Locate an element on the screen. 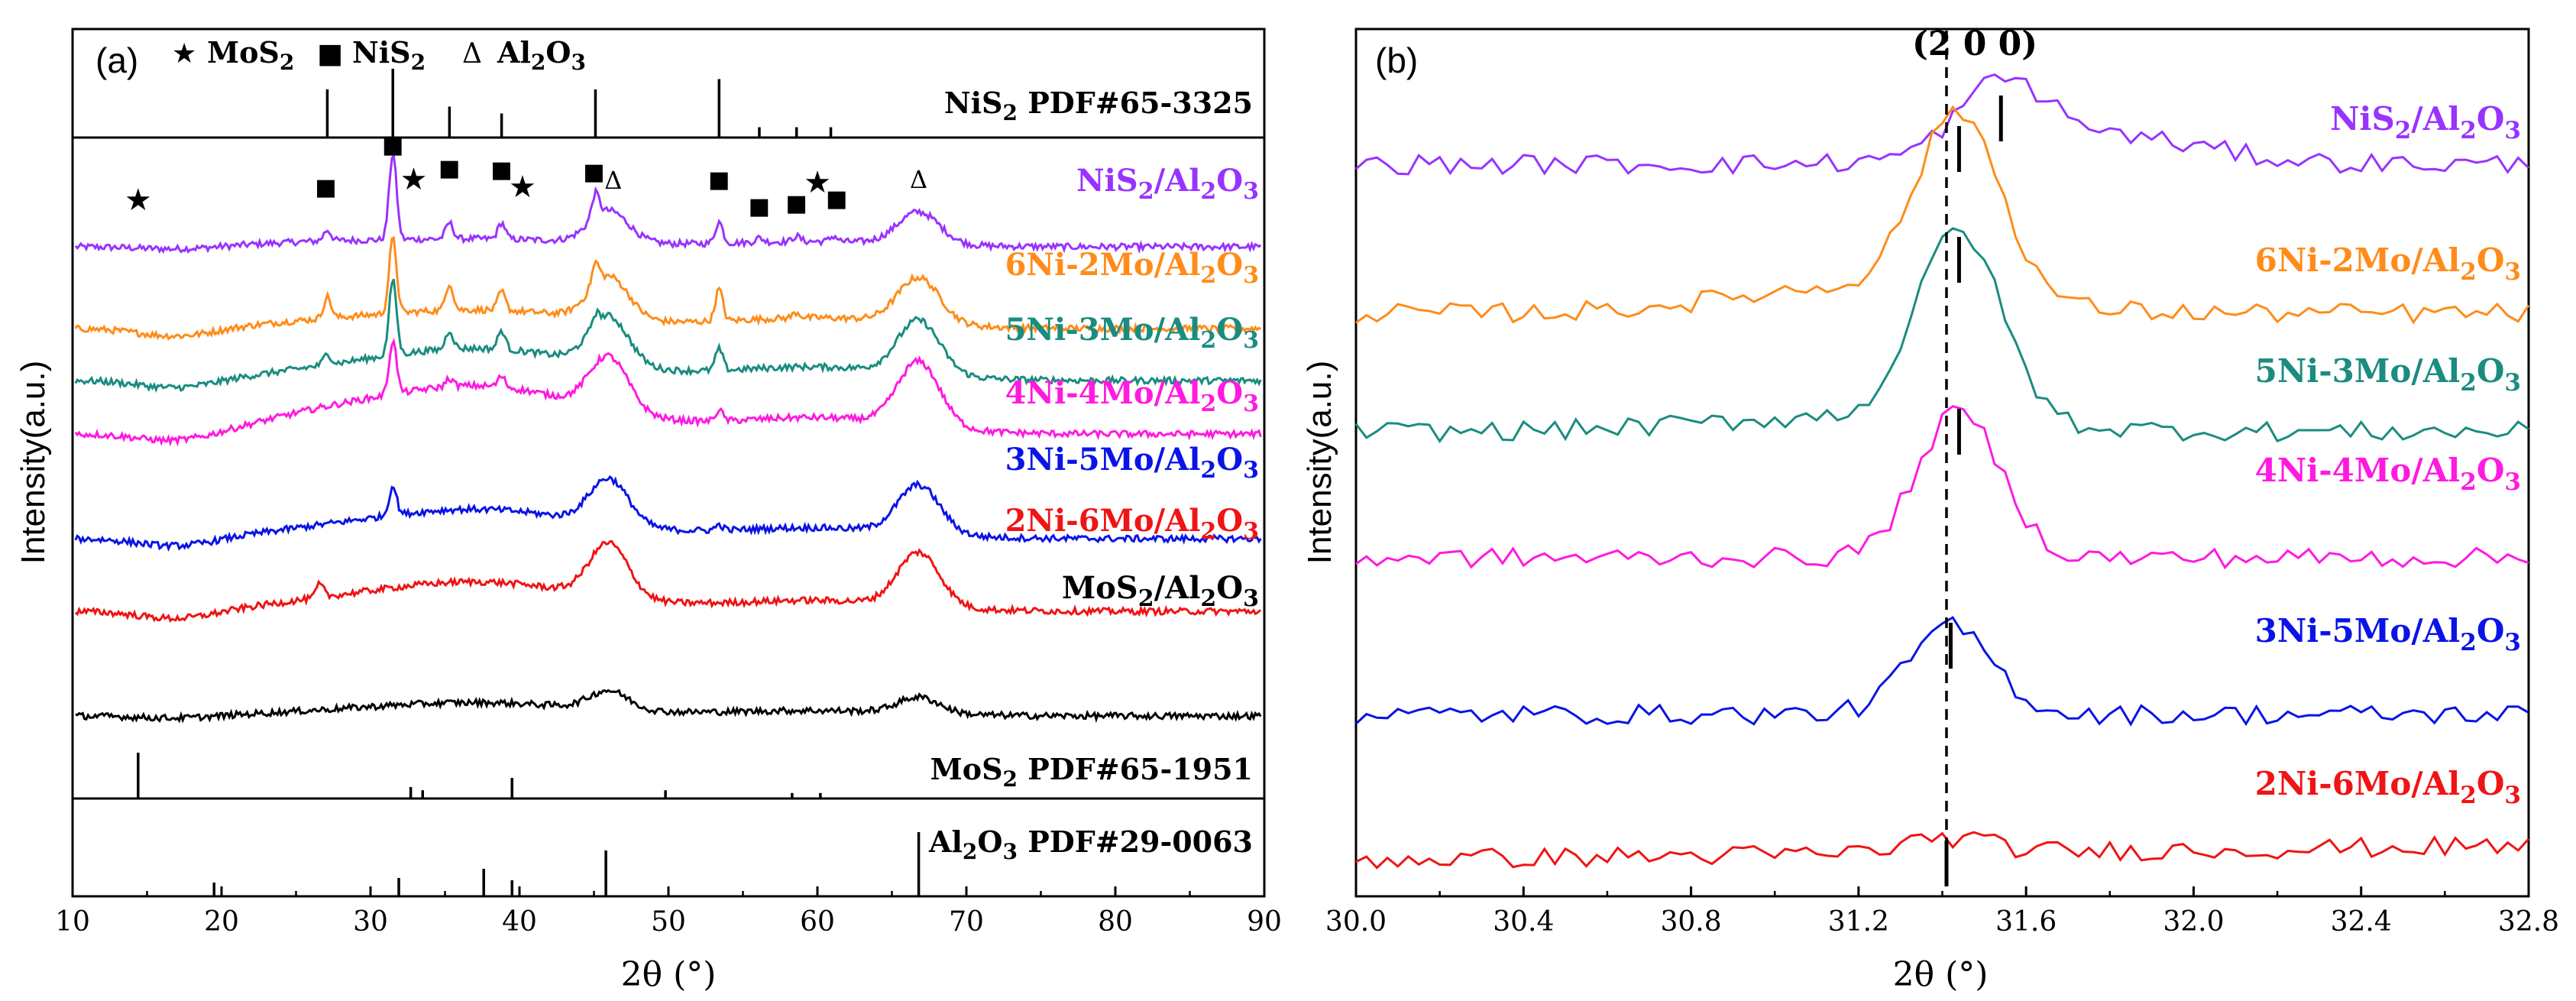 The height and width of the screenshot is (1001, 2576). series-a-2ni-6mo-al2o3 is located at coordinates (668, 581).